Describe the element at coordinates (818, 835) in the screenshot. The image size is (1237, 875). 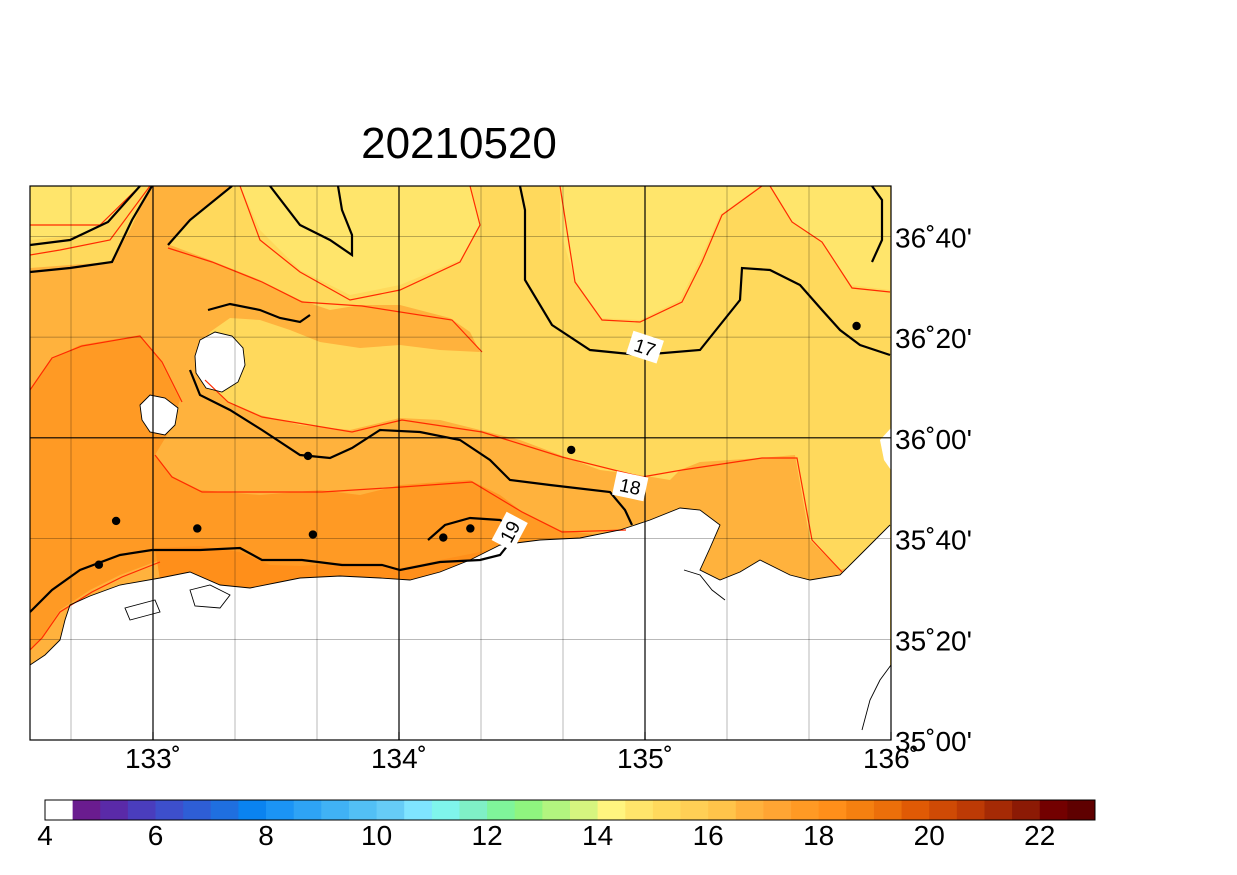
I see `colorbar-label: 18` at that location.